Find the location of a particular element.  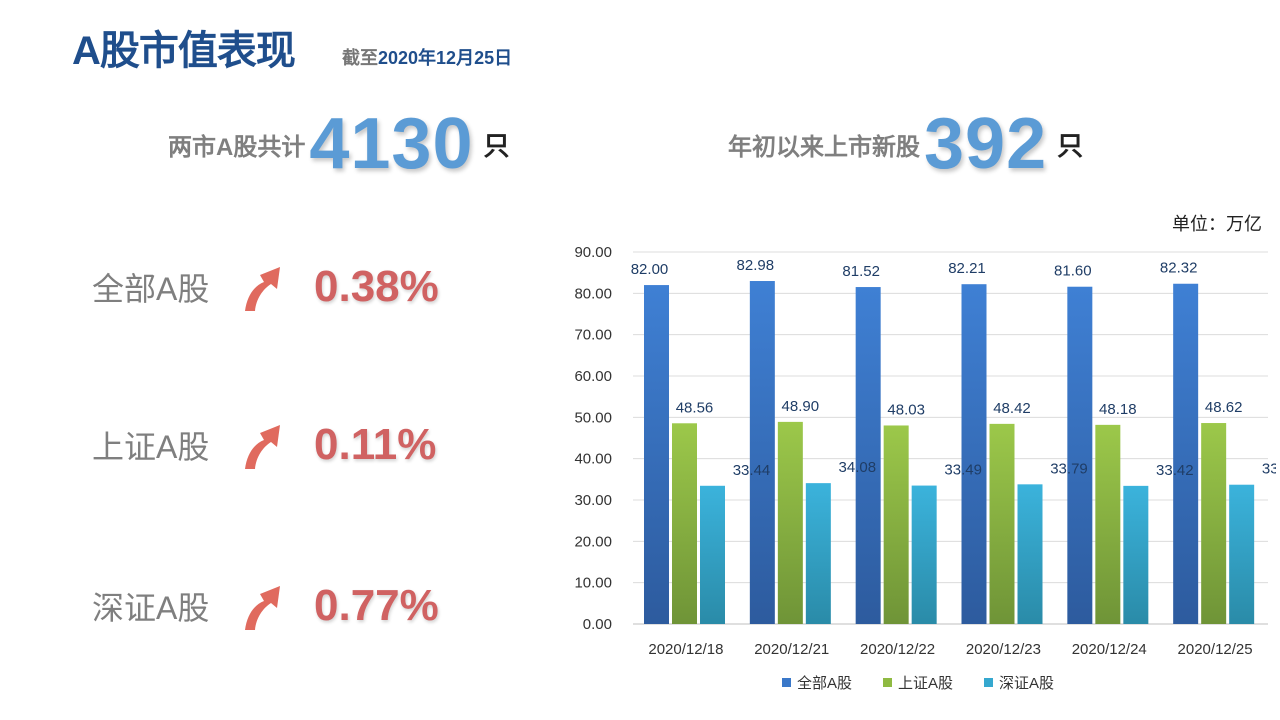

page-title: A股市值表现 is located at coordinates (184, 51).